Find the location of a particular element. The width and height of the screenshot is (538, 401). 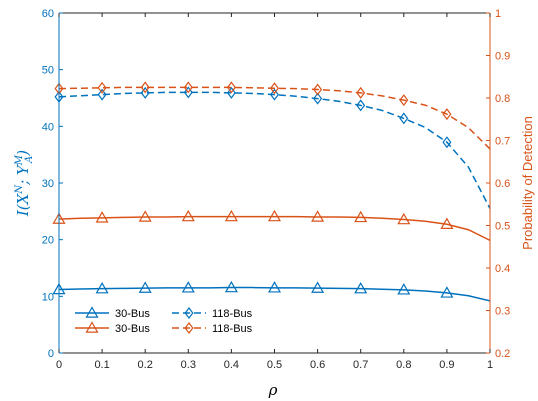

y-left-tick-label: 0 is located at coordinates (51, 354).